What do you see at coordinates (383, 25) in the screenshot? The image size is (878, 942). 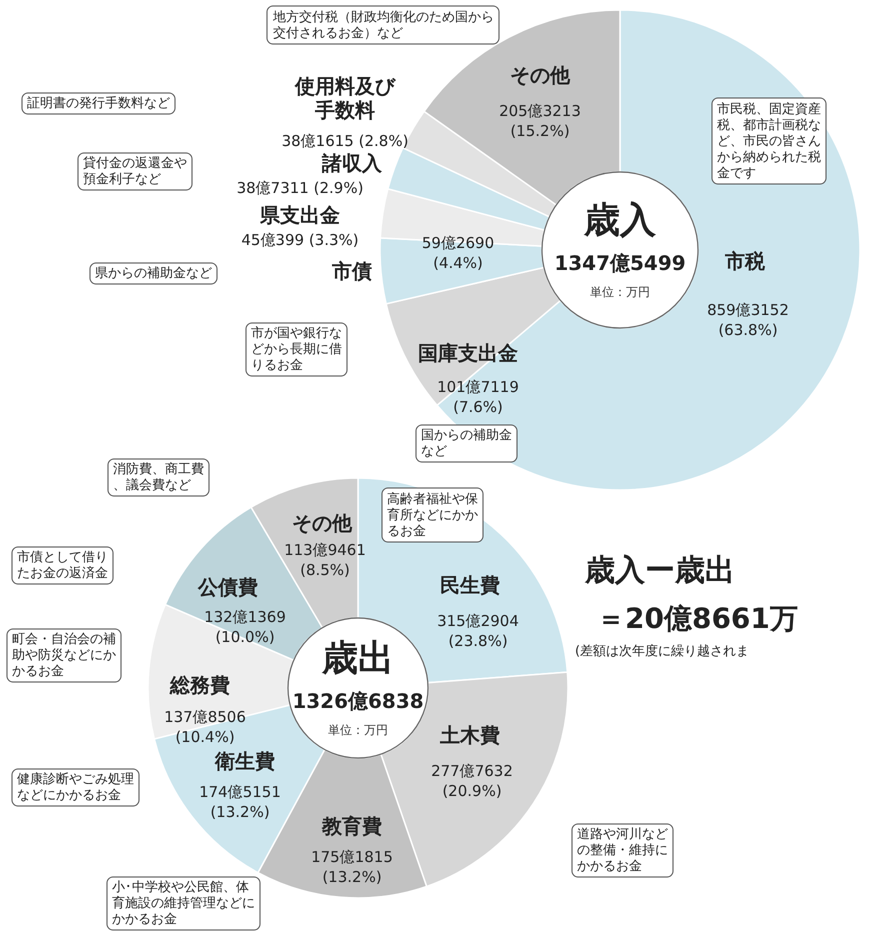 I see `text: 地方交付税（財政均衡化のため国から交付されるお金）など` at bounding box center [383, 25].